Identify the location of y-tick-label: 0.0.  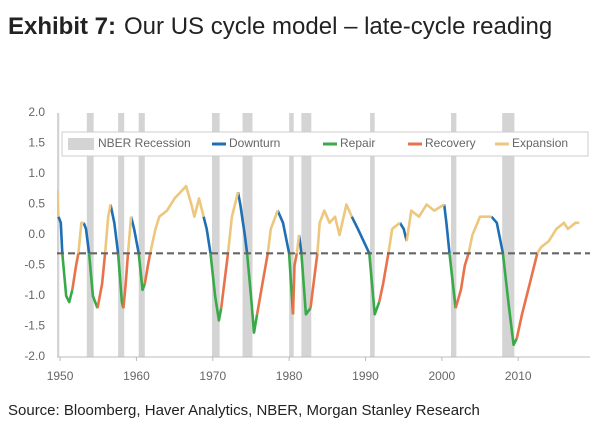
(36, 234).